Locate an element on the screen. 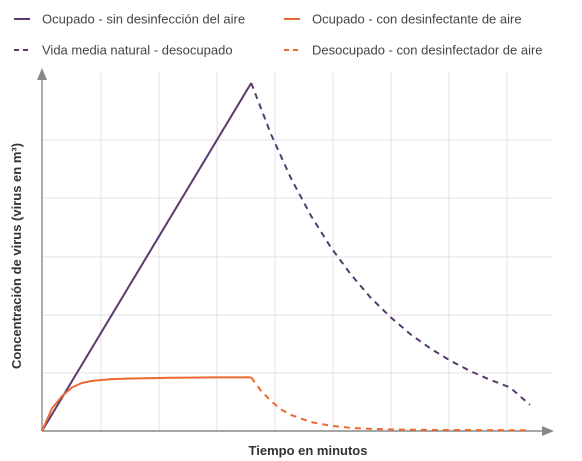 The width and height of the screenshot is (582, 461). legend-label-3: Vida media natural - desocupado is located at coordinates (137, 50).